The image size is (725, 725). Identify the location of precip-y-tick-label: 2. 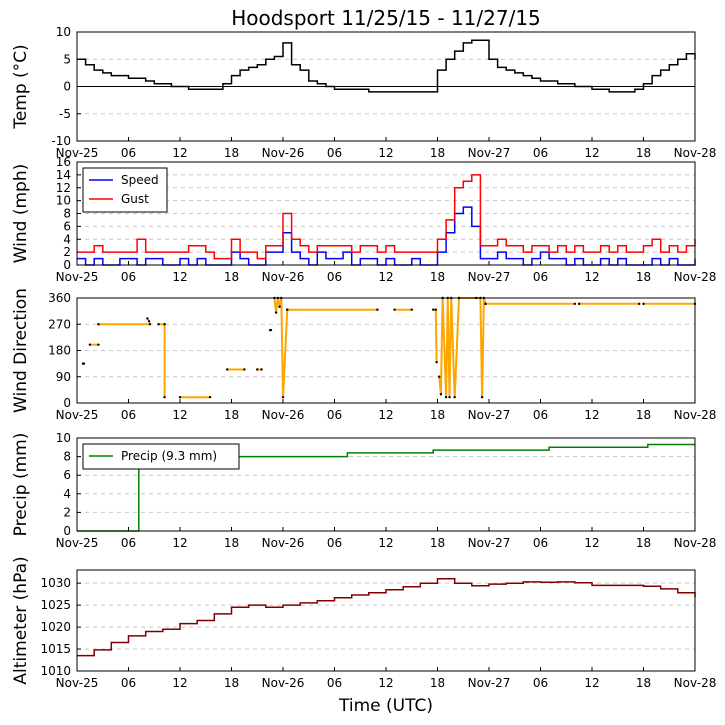
(67, 512).